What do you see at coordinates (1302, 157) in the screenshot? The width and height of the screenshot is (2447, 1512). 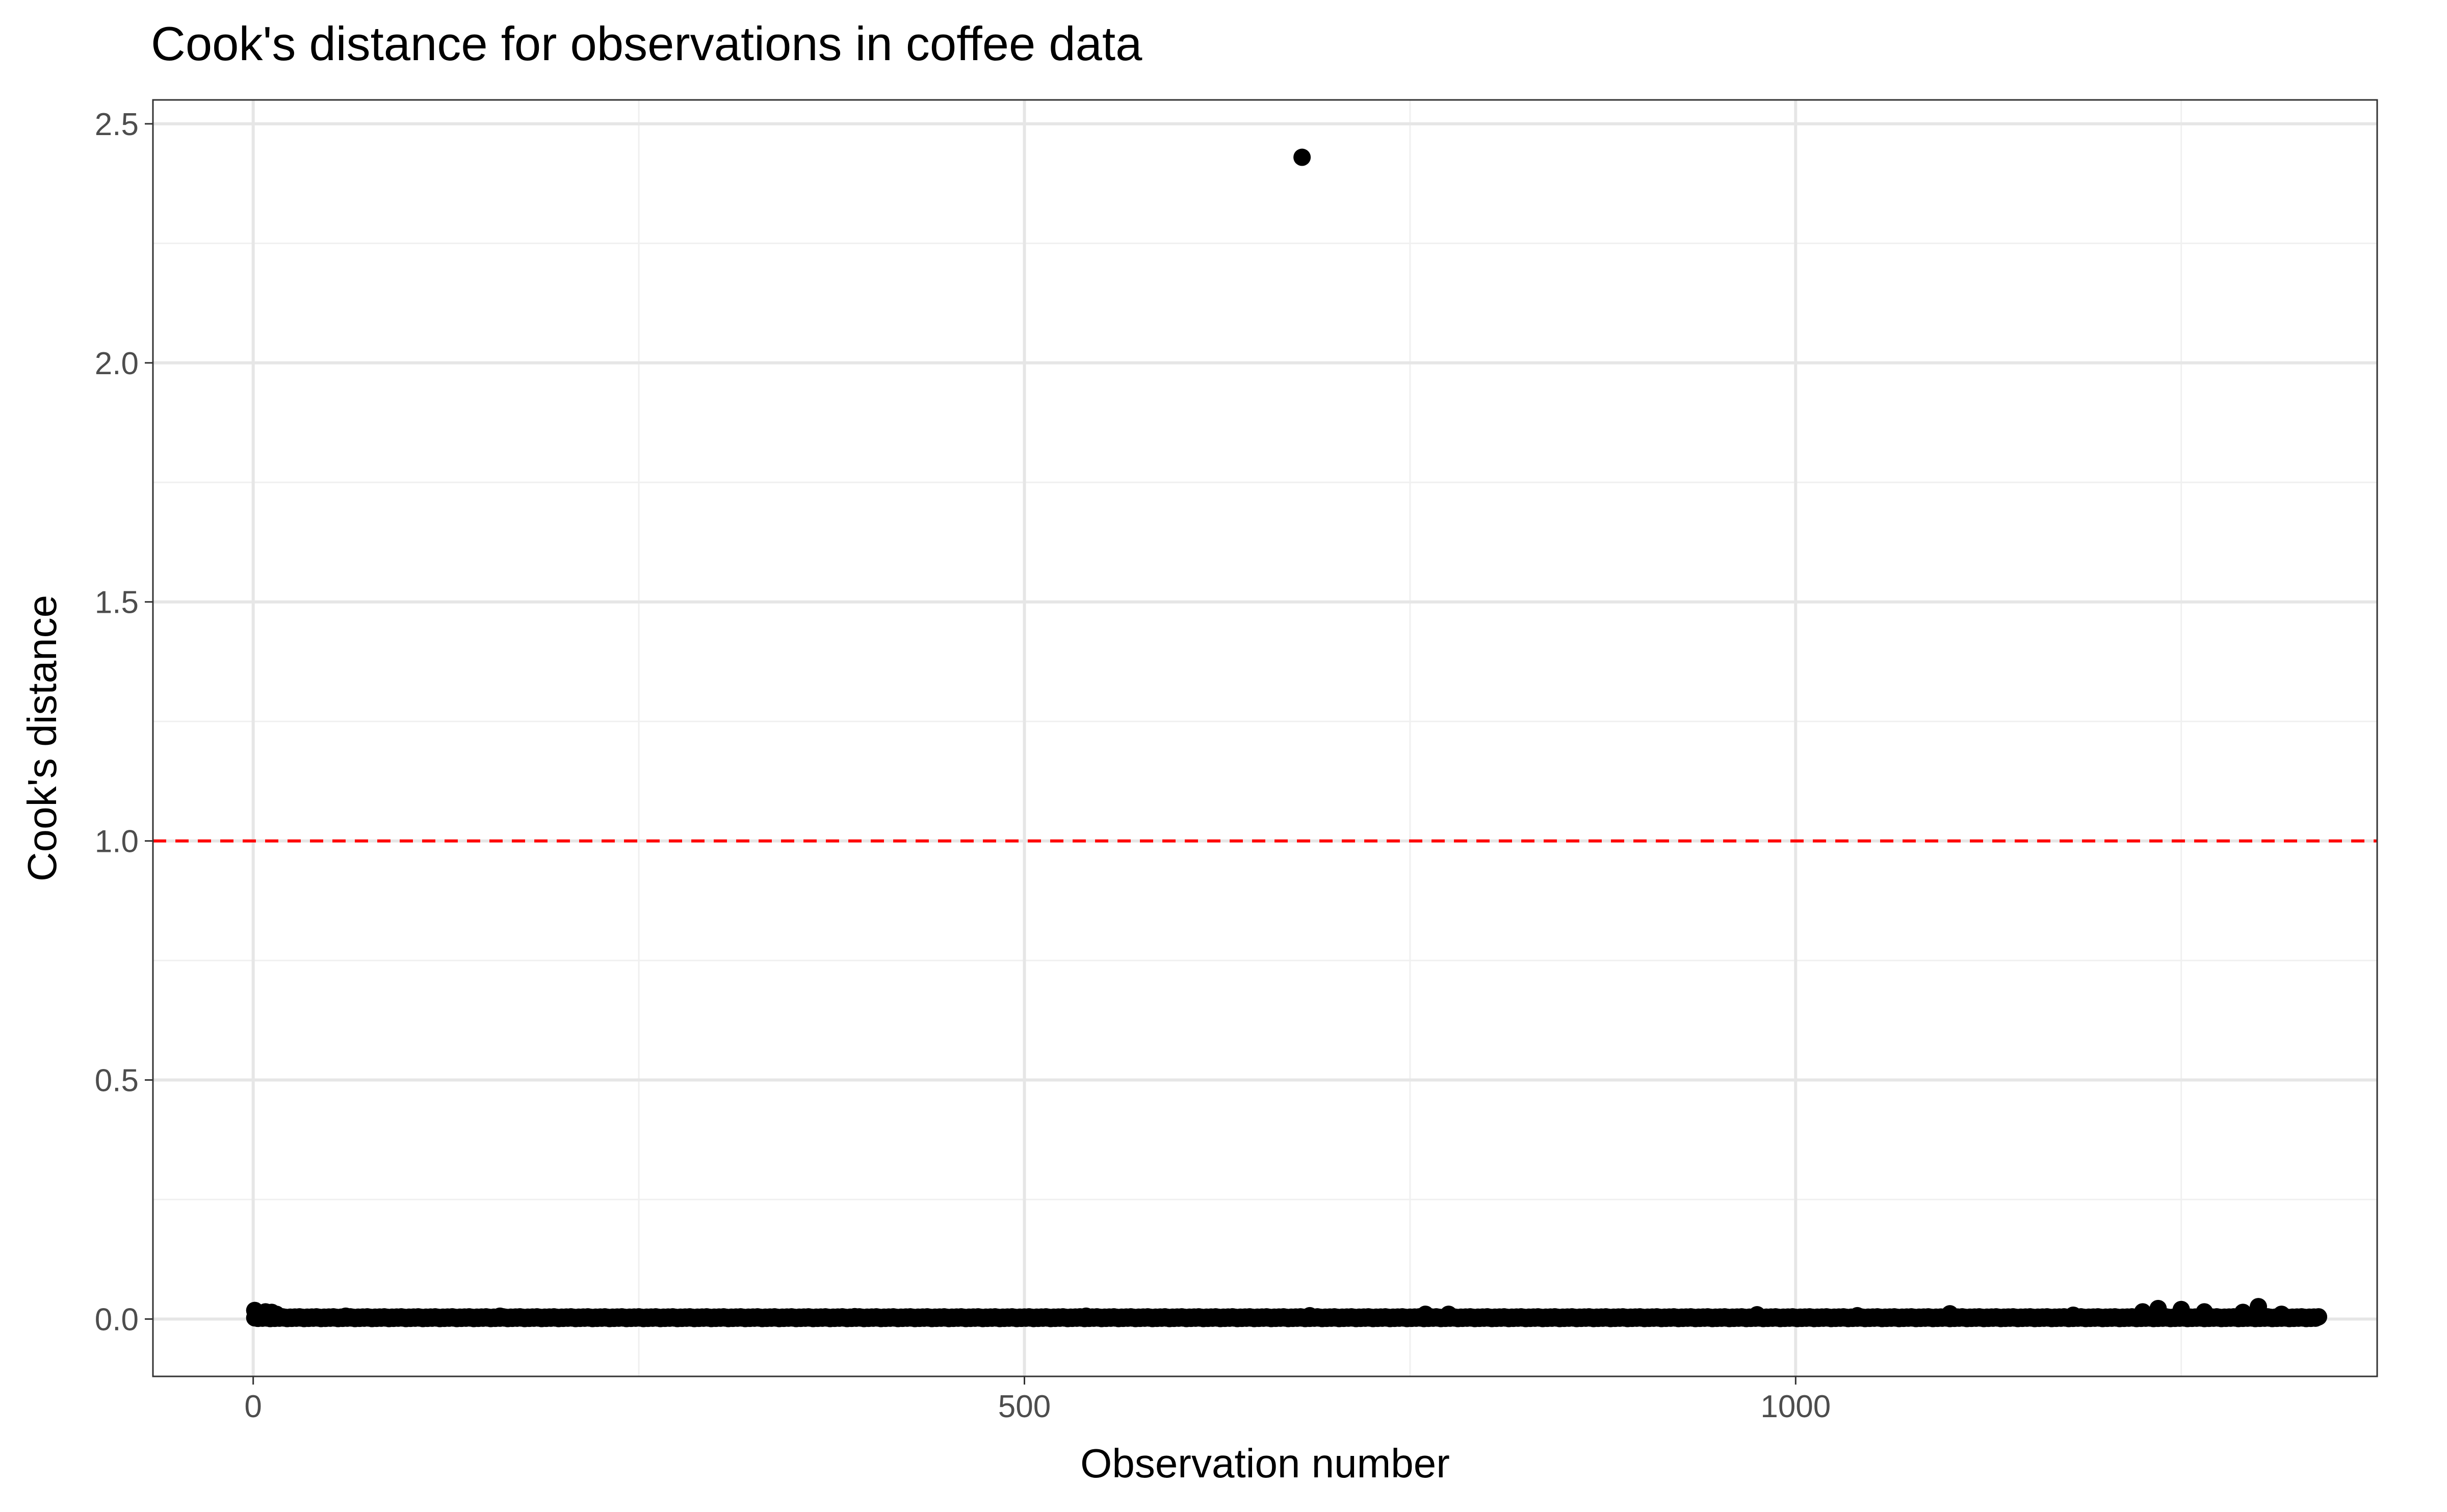 I see `outlier-point` at bounding box center [1302, 157].